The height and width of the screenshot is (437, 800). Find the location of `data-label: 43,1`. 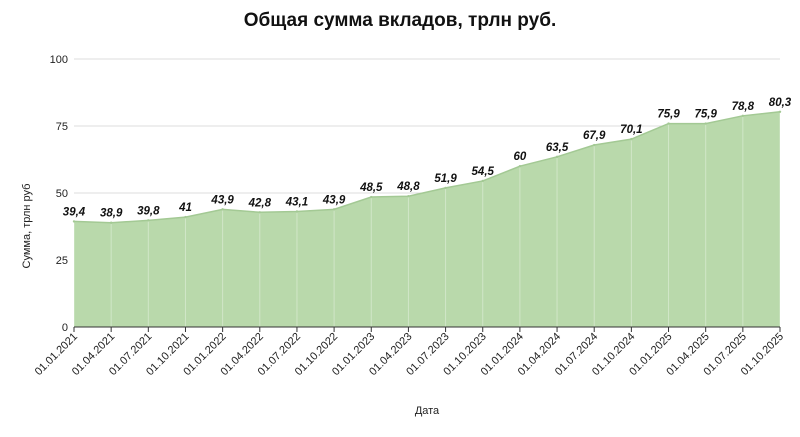

data-label: 43,1 is located at coordinates (296, 202).